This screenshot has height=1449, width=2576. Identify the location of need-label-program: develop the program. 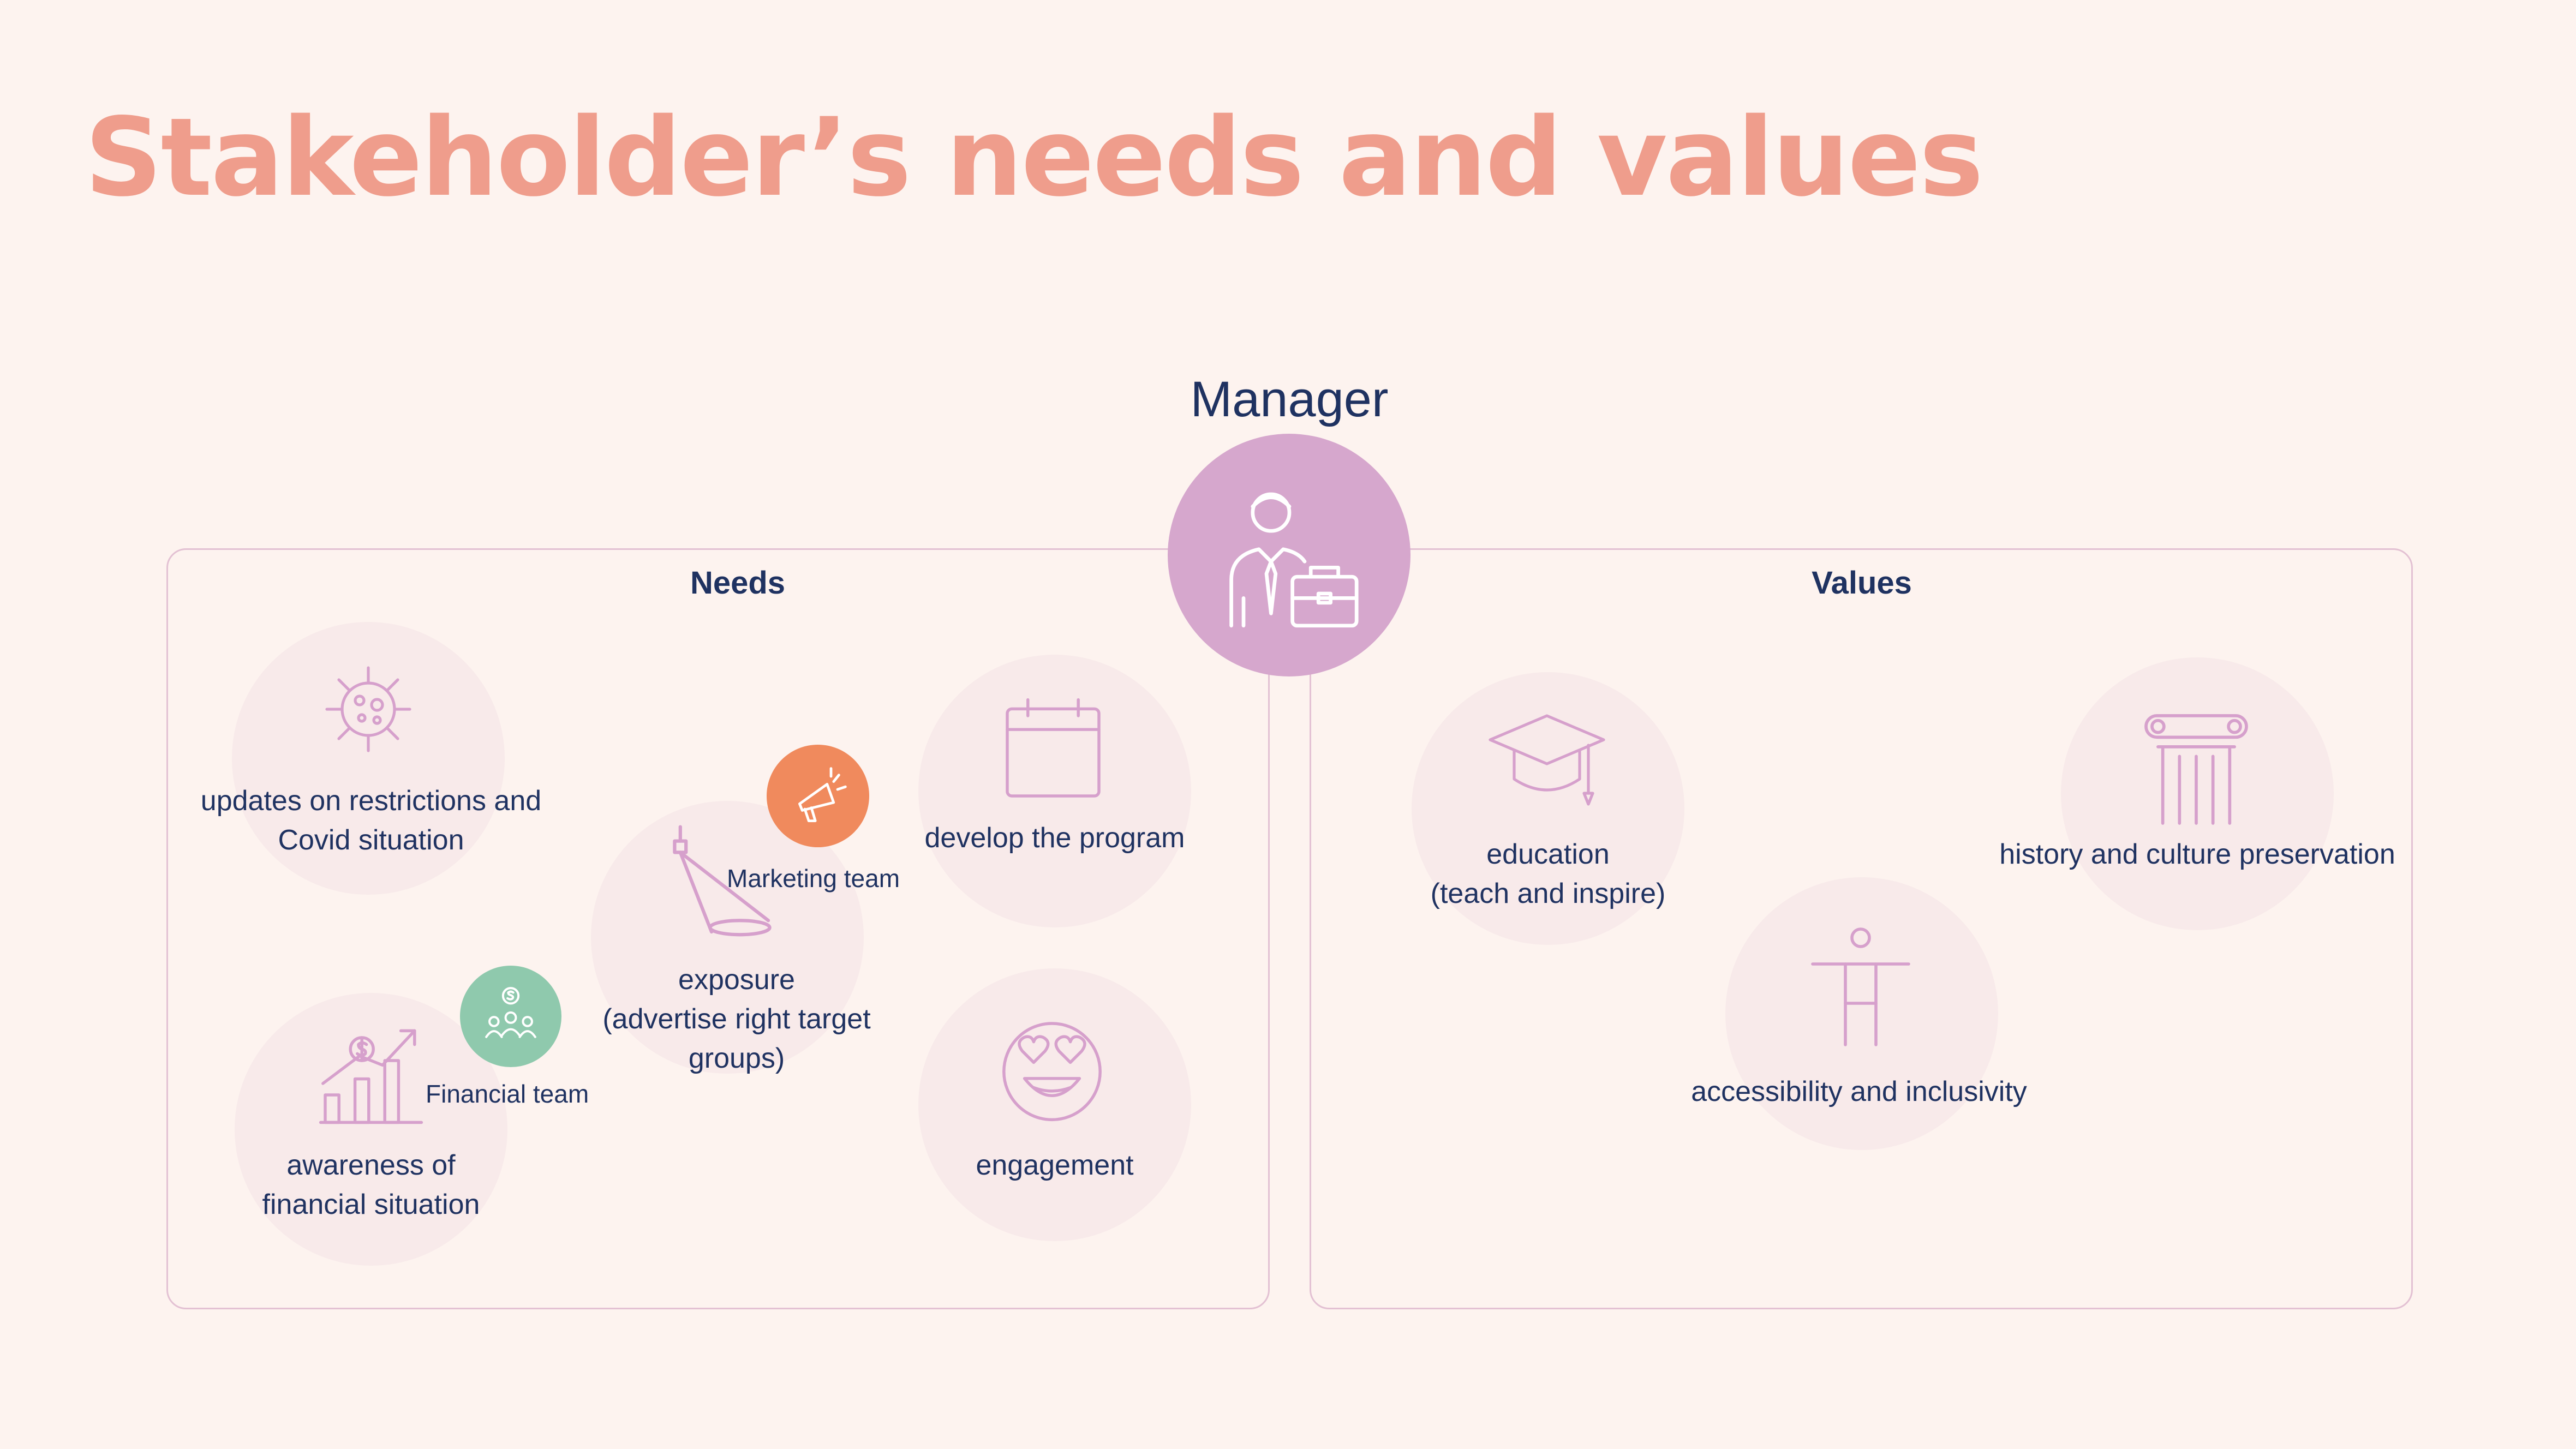
(1054, 838).